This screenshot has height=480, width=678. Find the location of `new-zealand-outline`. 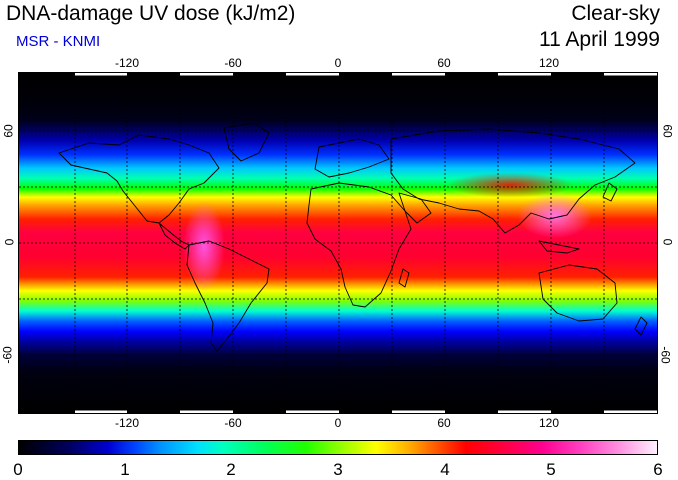

new-zealand-outline is located at coordinates (641, 326).